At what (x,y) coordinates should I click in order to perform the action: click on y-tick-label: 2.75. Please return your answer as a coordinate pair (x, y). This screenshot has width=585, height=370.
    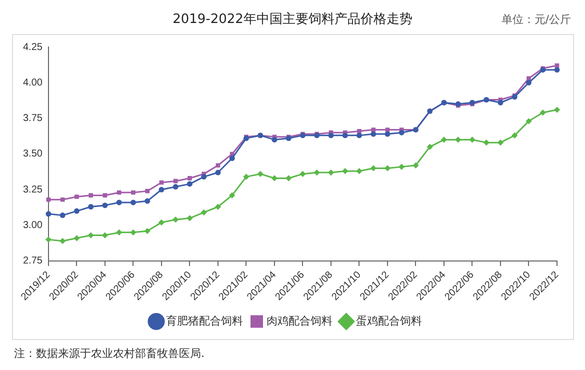
    Looking at the image, I should click on (32, 261).